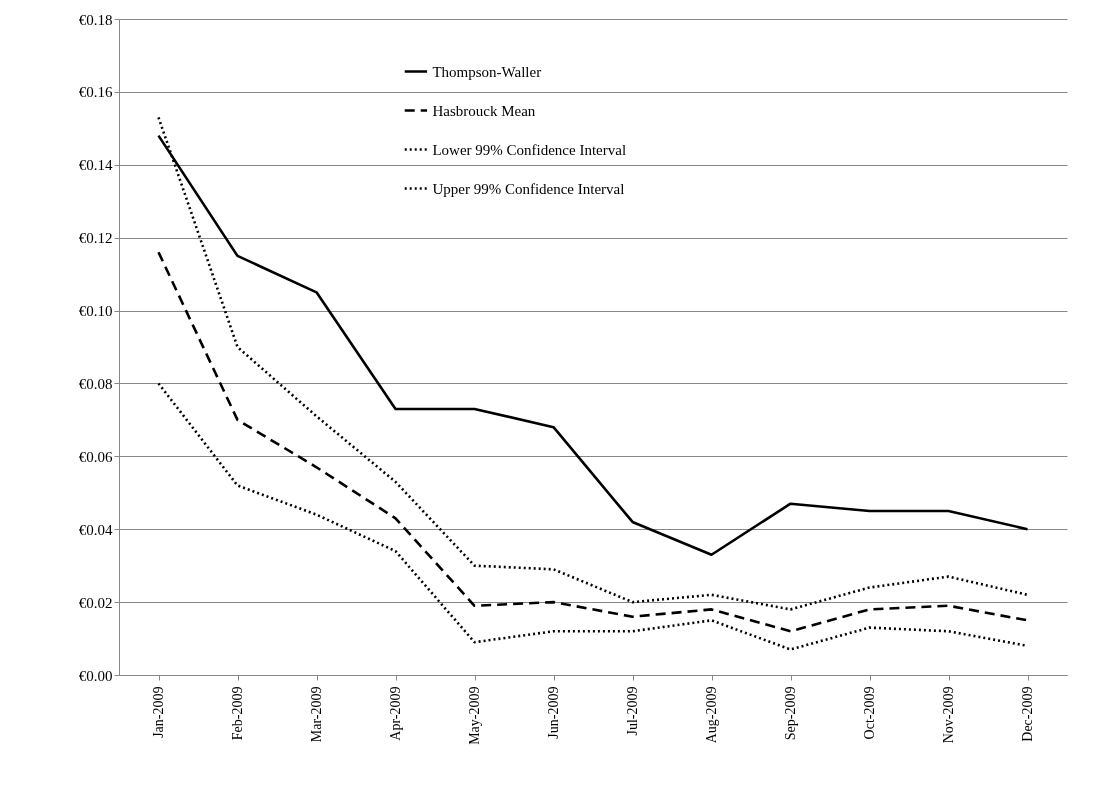 The height and width of the screenshot is (804, 1094). I want to click on y-tick-label: €0.00, so click(95, 675).